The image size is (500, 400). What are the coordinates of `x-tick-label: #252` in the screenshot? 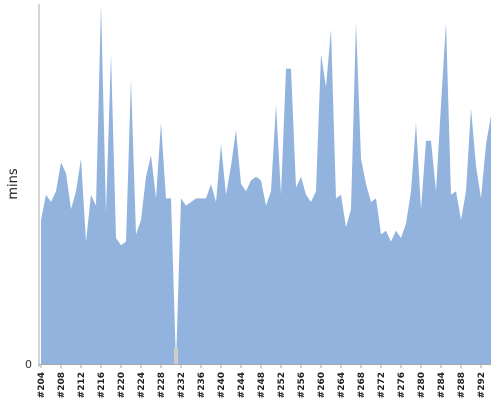 It's located at (282, 385).